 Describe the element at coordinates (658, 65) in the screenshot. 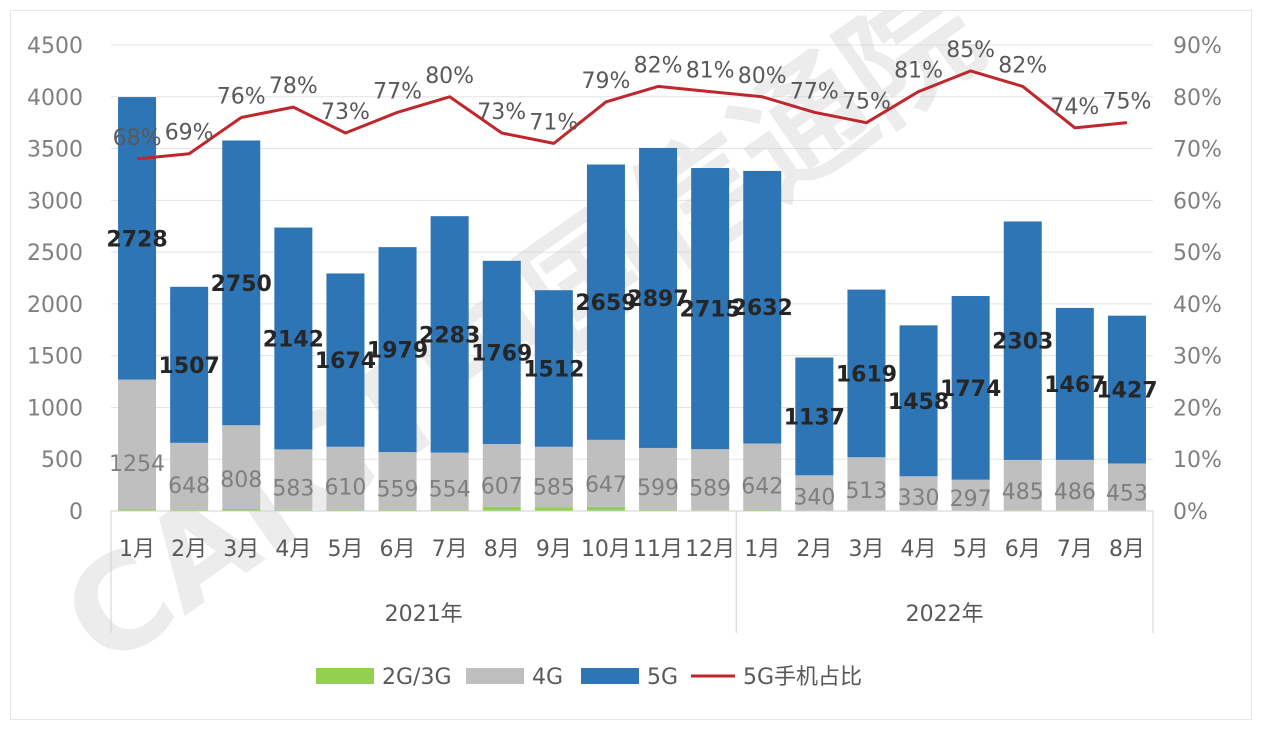

I see `label-ratio: 82%` at that location.